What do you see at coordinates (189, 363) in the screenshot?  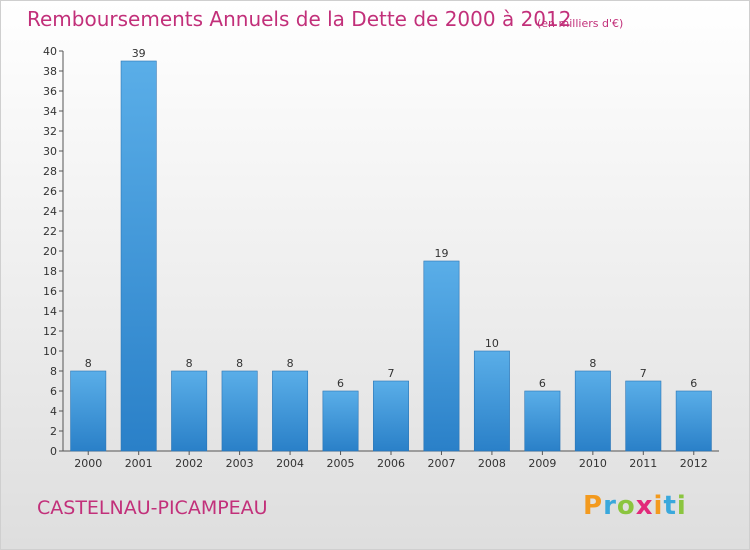 I see `data-label-2002: 8` at bounding box center [189, 363].